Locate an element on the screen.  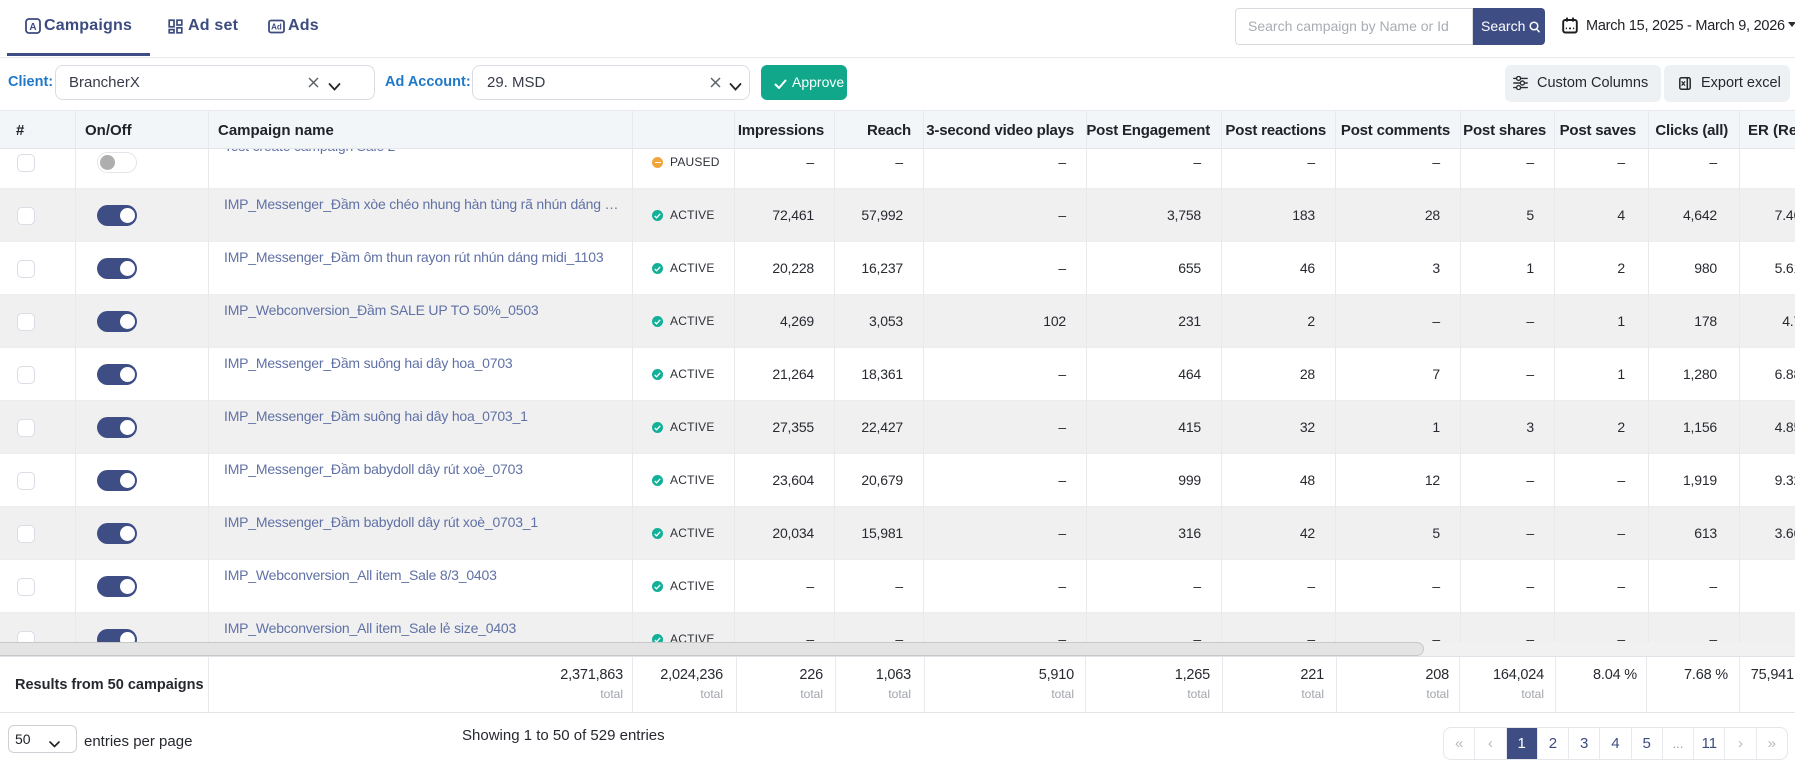
svg-text: Ad is located at coordinates (276, 27).